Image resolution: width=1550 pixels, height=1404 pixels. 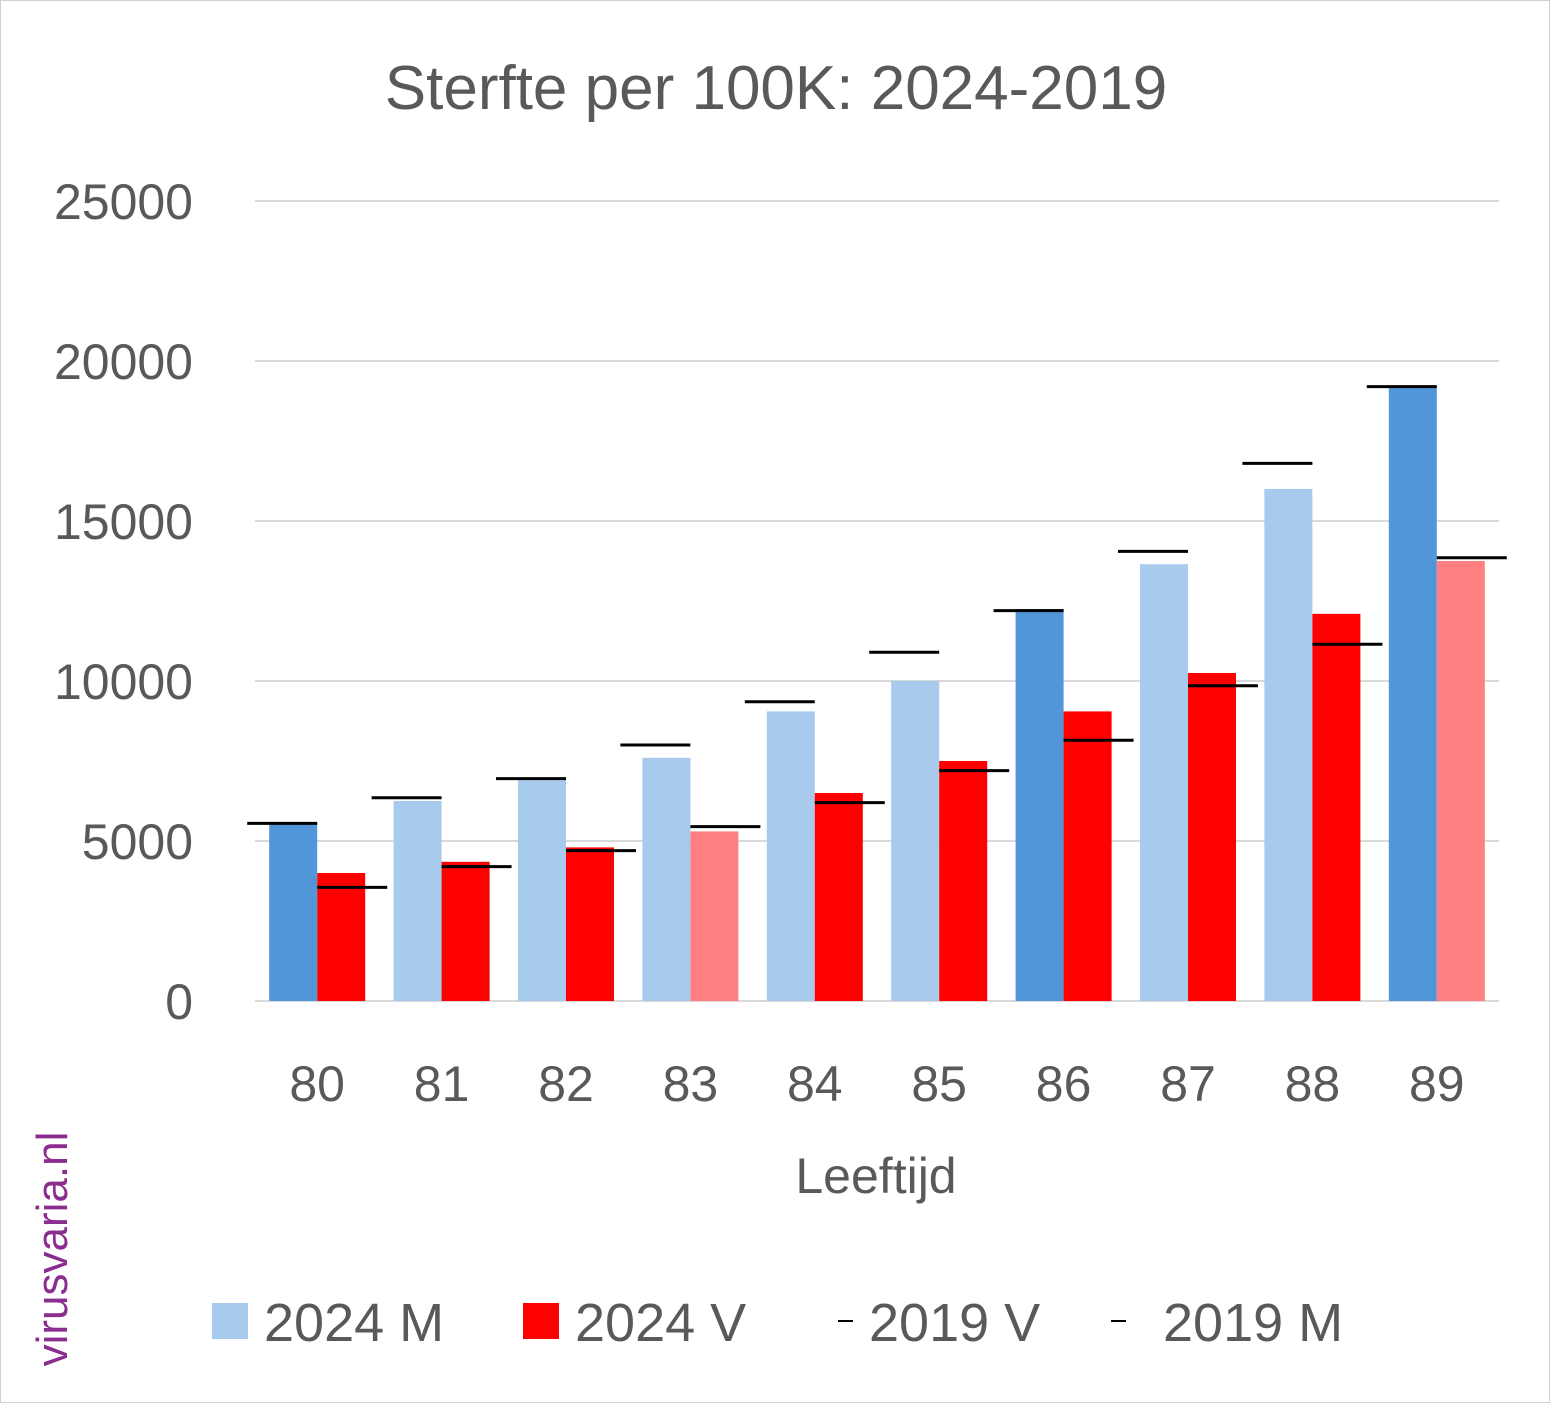 What do you see at coordinates (776, 88) in the screenshot?
I see `chart-title: Sterfte per 100K: 2024-2019` at bounding box center [776, 88].